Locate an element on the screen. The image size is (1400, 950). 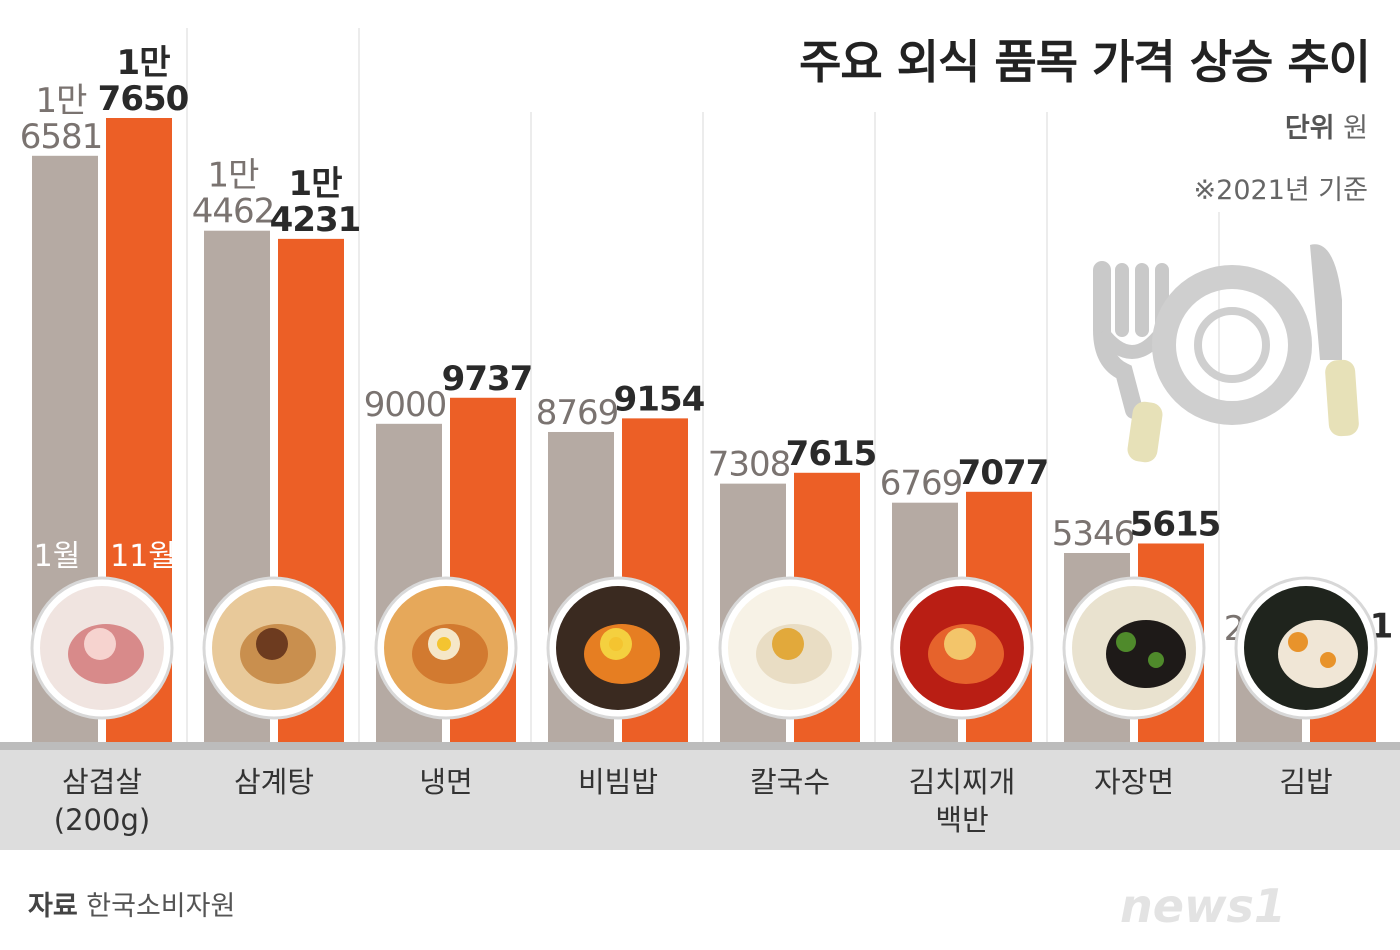
category-band is located at coordinates (700, 800).